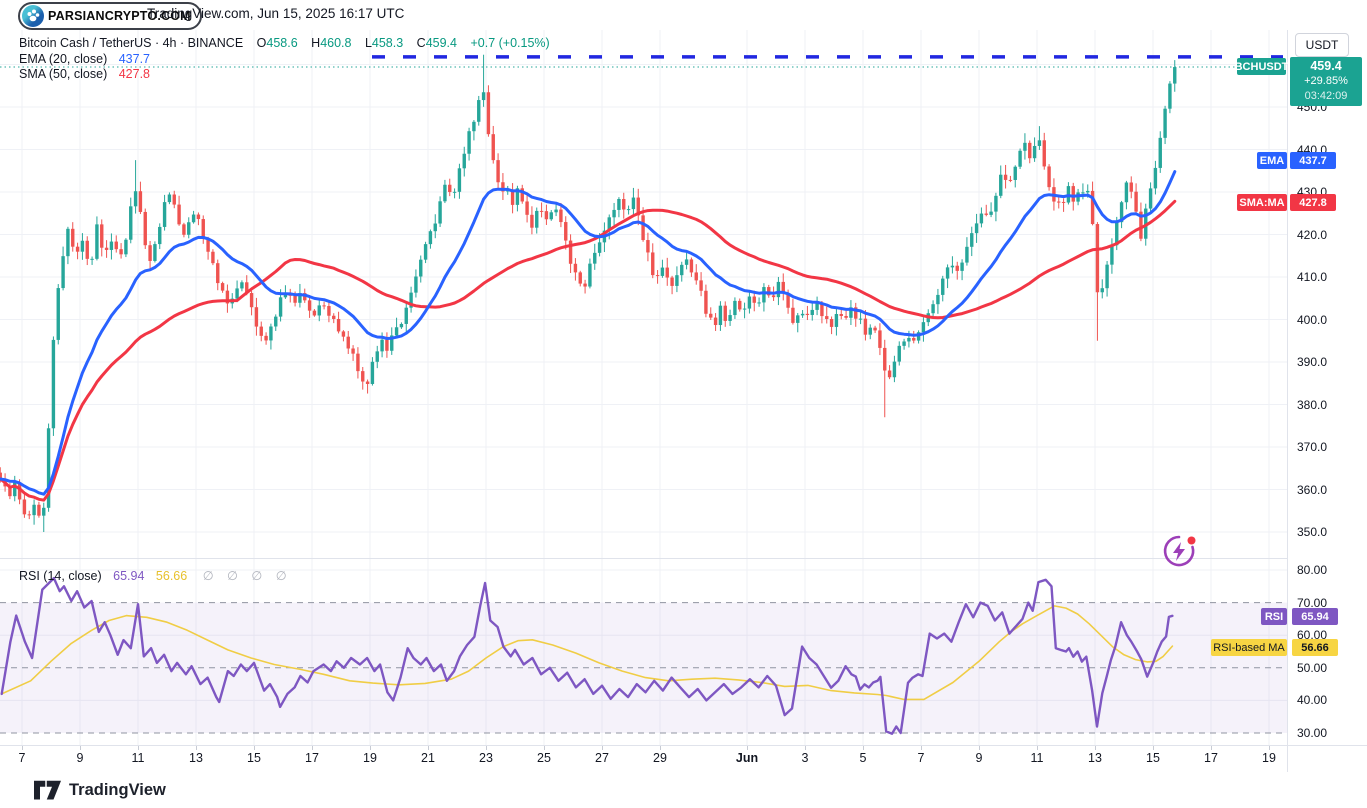 This screenshot has width=1367, height=808. Describe the element at coordinates (1326, 66) in the screenshot. I see `last-price: 459.4` at that location.